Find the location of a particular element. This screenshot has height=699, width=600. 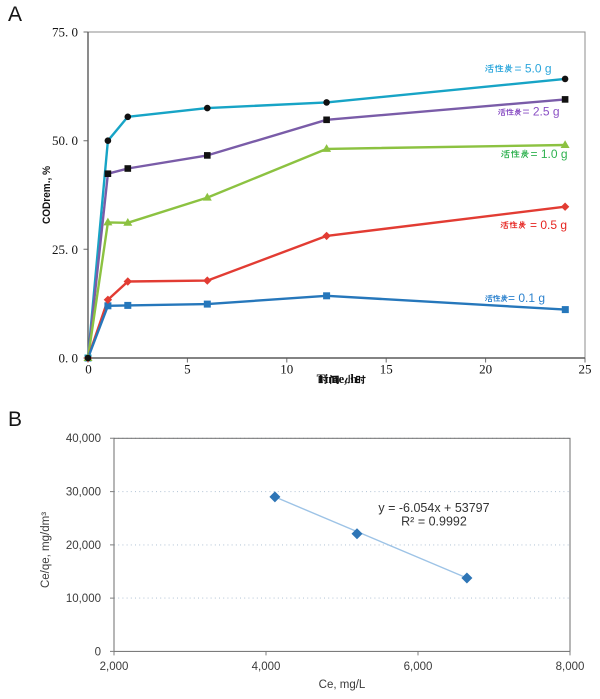

svg-text: 0. 0 is located at coordinates (69, 358).